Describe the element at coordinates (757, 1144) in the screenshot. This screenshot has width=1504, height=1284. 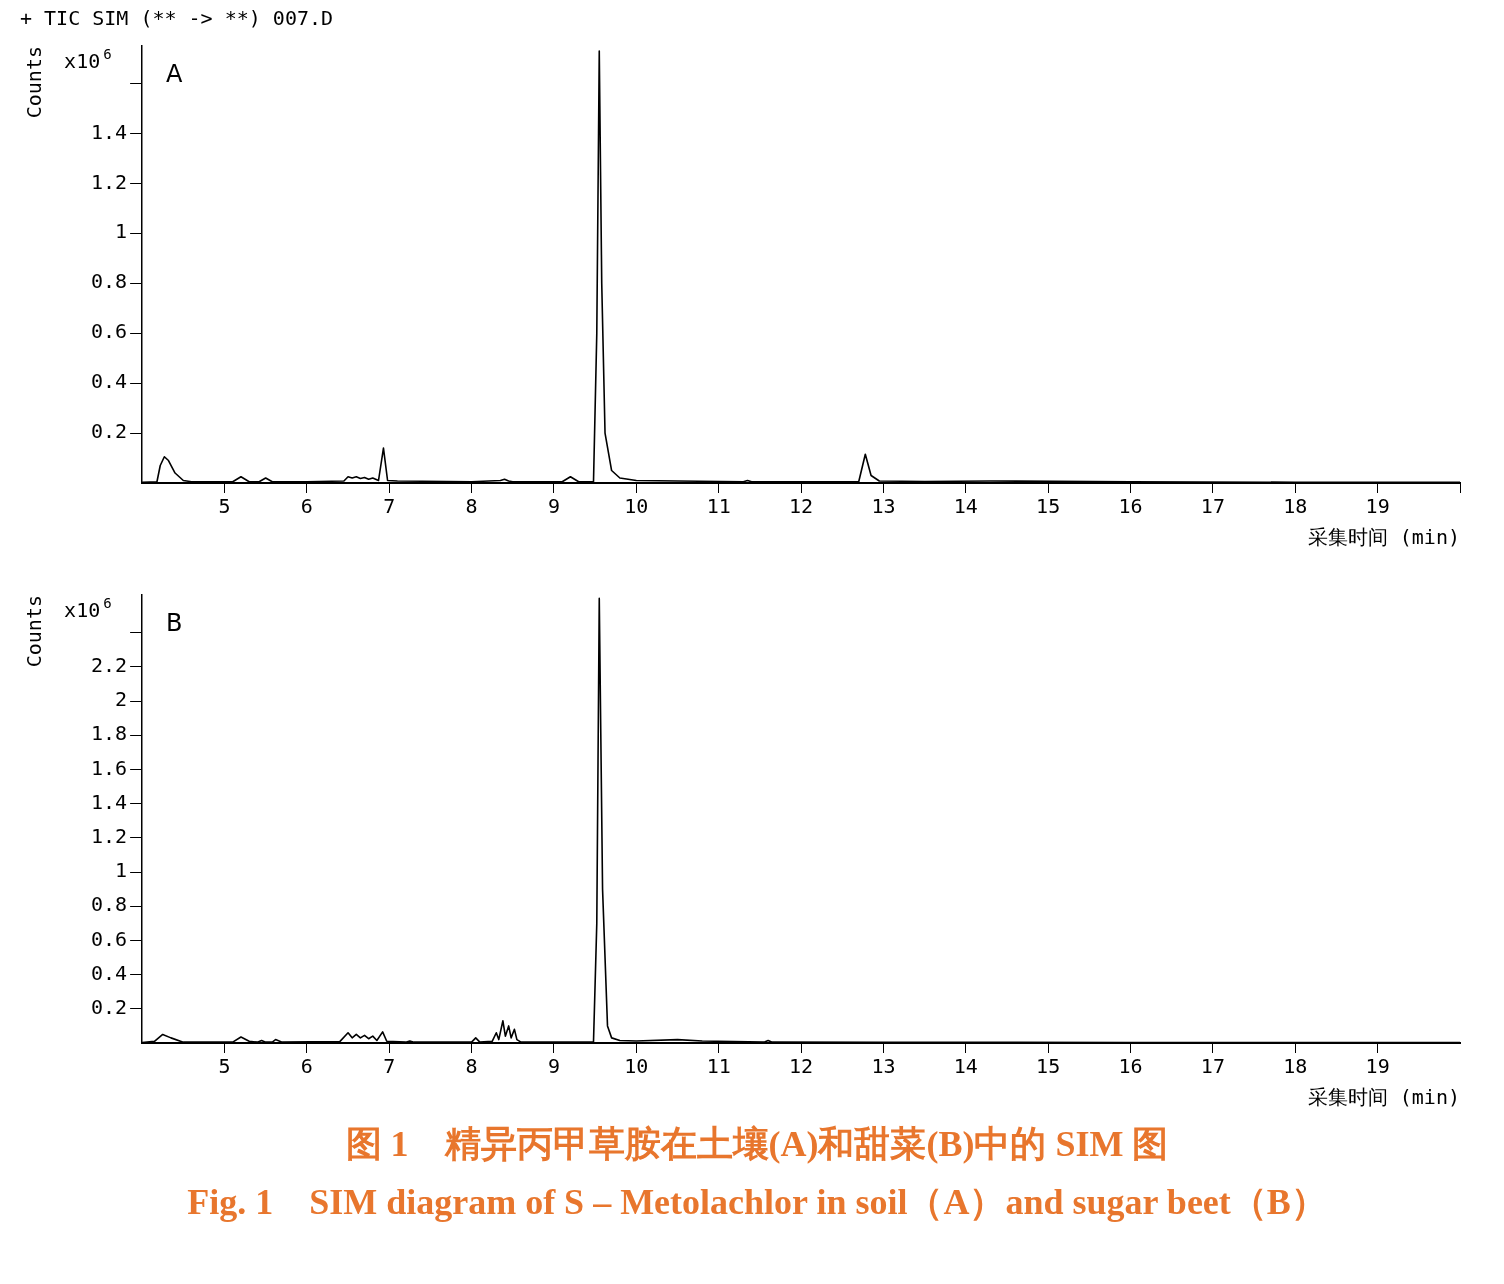
I see `caption: 图 1 精异丙甲草胺在土壤(A)和甜菜(B)中的 SIM 图` at that location.